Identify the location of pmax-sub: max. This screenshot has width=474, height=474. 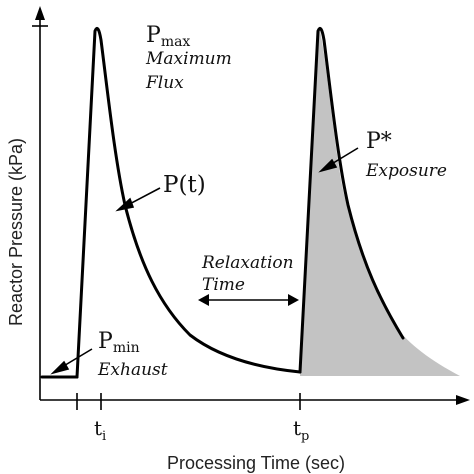
(176, 42).